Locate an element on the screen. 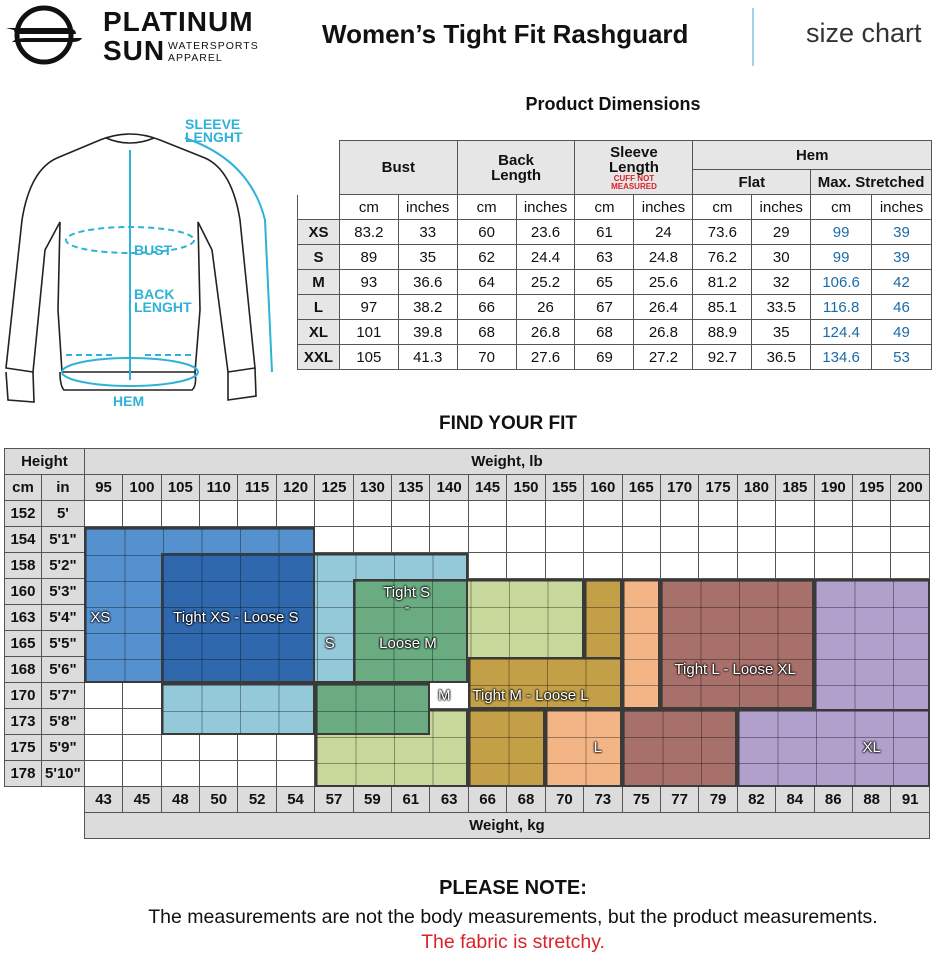 Image resolution: width=934 pixels, height=956 pixels. zone-label-tight-xs: Tight XS - Loose S is located at coordinates (236, 617).